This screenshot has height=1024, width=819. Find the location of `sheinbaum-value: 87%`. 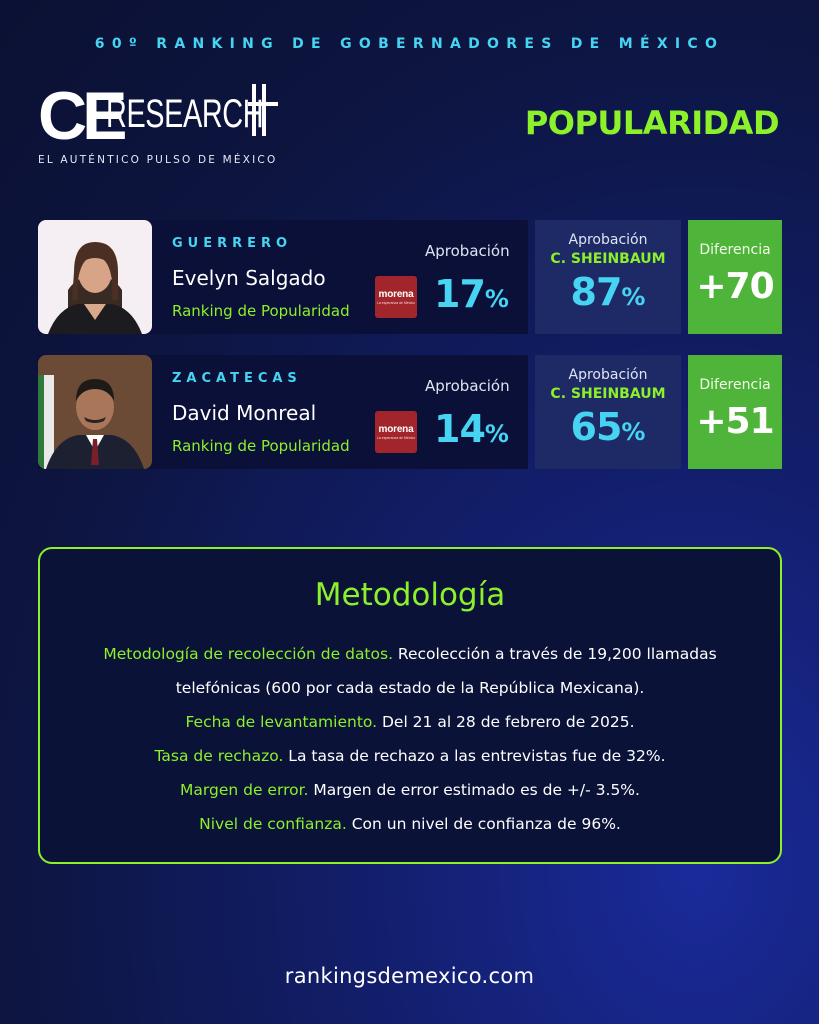

sheinbaum-value: 87% is located at coordinates (608, 292).